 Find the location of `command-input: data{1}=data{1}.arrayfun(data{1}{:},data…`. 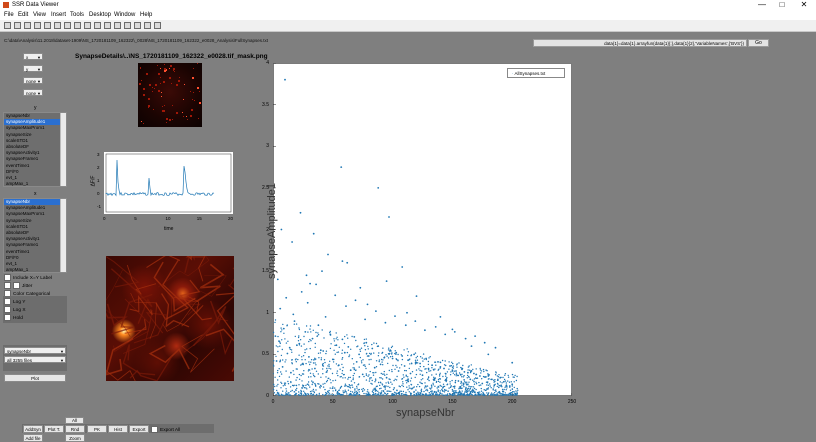

command-input: data{1}=data{1}.arrayfun(data{1}{:},data… is located at coordinates (640, 43).